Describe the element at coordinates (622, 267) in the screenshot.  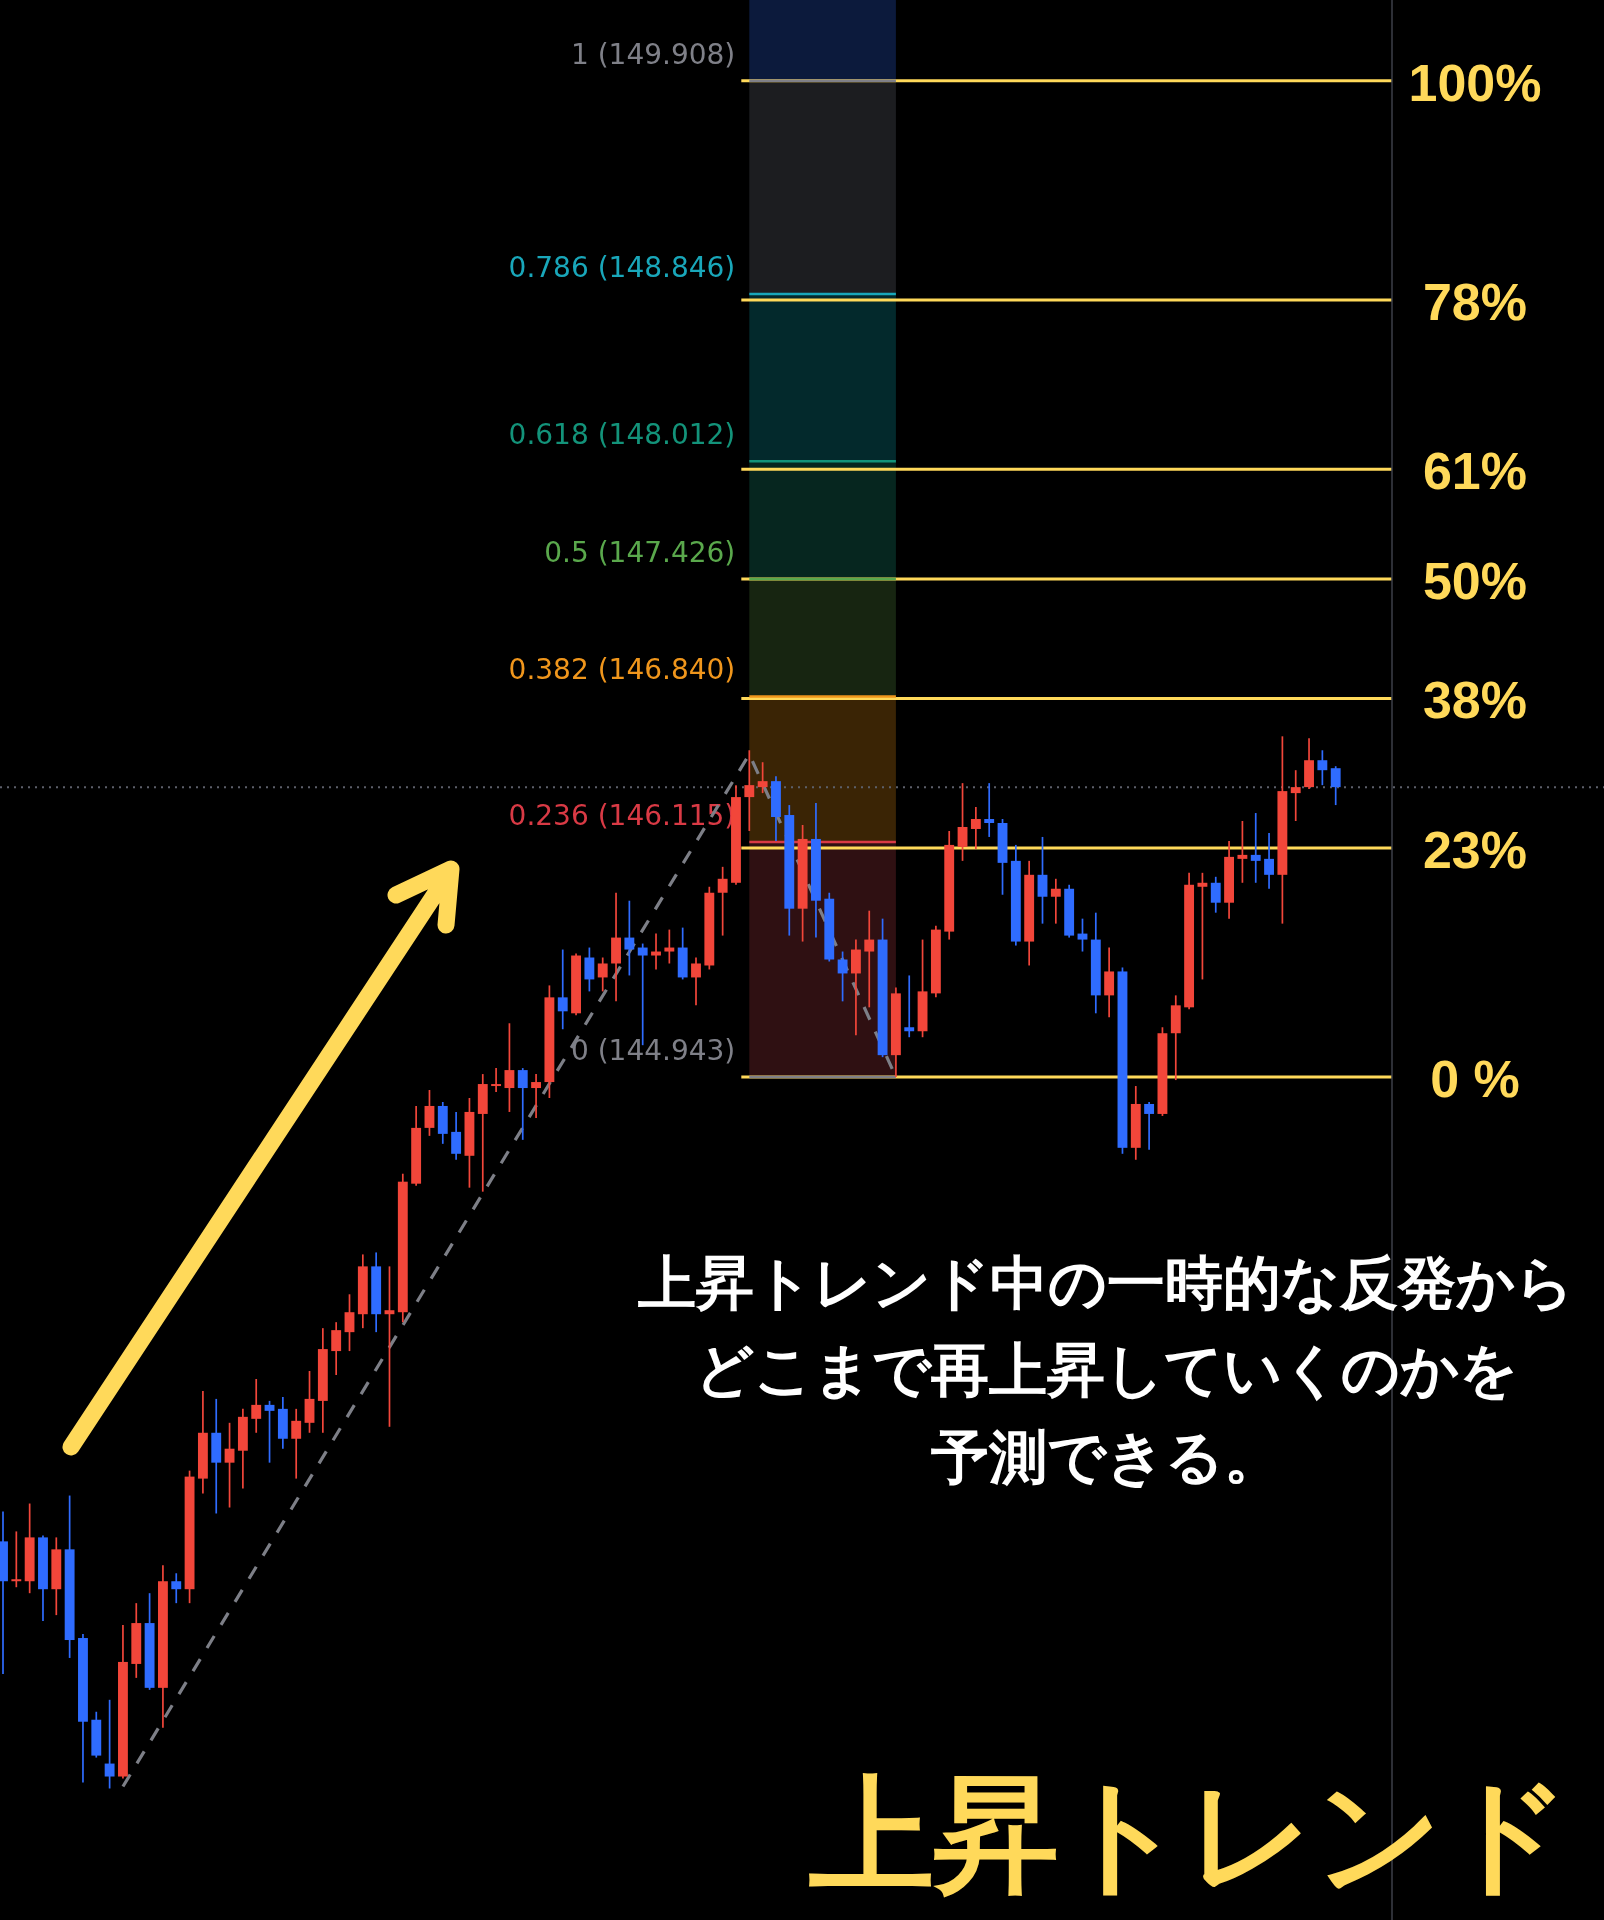
I see `band-label: 0.786 (148.846)` at that location.